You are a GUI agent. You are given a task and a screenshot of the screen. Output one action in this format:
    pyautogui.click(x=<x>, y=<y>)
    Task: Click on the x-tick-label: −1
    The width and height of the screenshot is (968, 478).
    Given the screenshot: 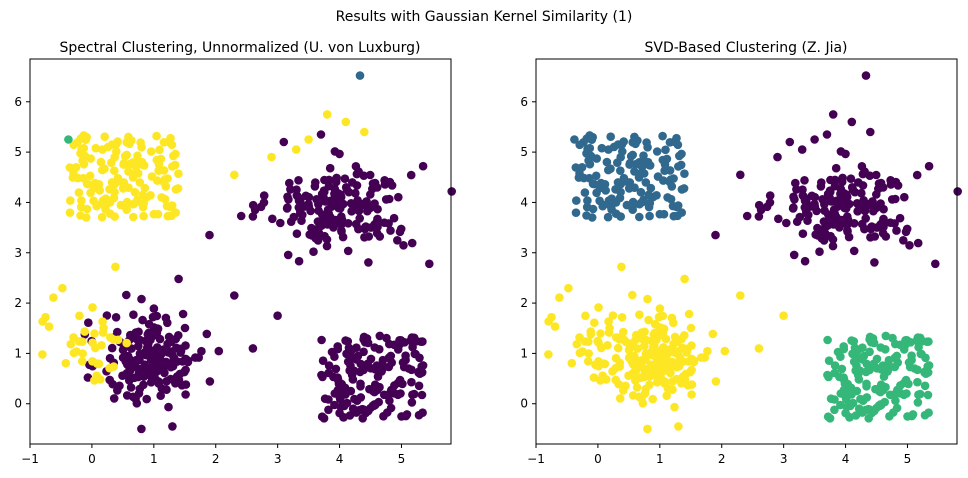 What is the action you would take?
    pyautogui.click(x=30, y=459)
    